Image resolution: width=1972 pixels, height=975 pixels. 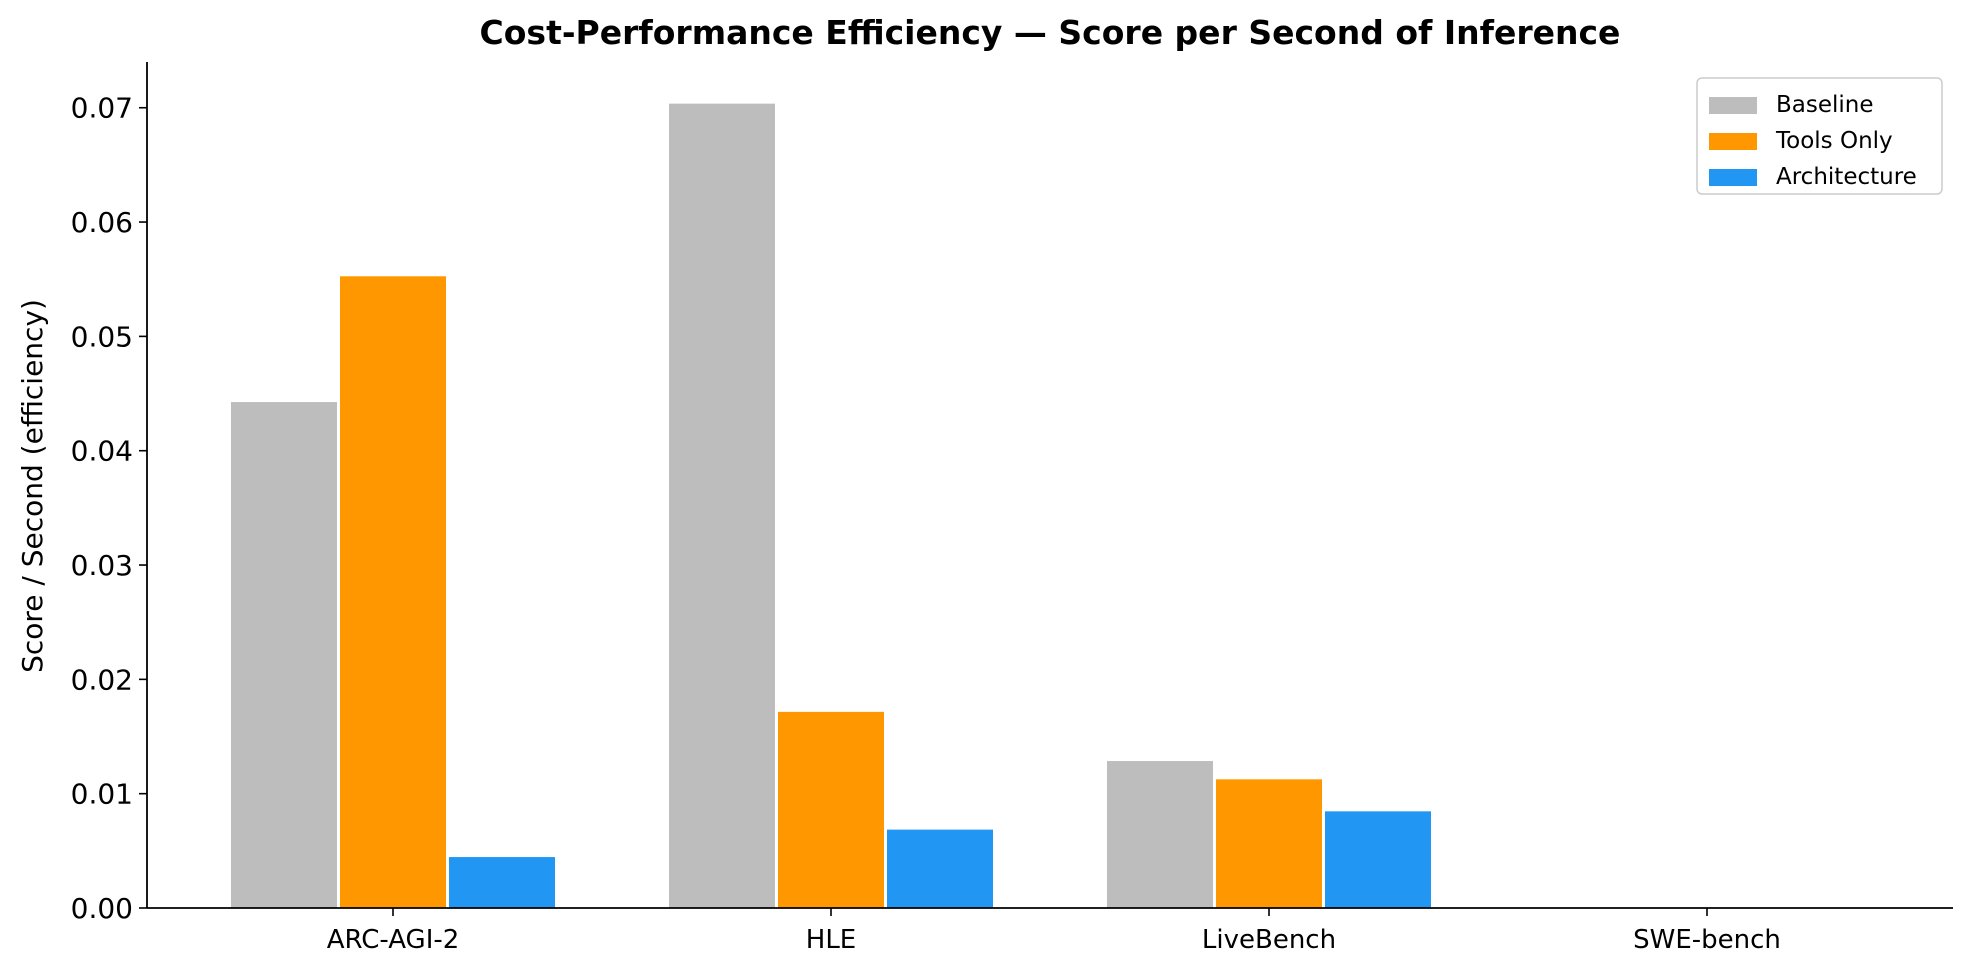 I want to click on y-tick-label: 0.01, so click(x=102, y=794).